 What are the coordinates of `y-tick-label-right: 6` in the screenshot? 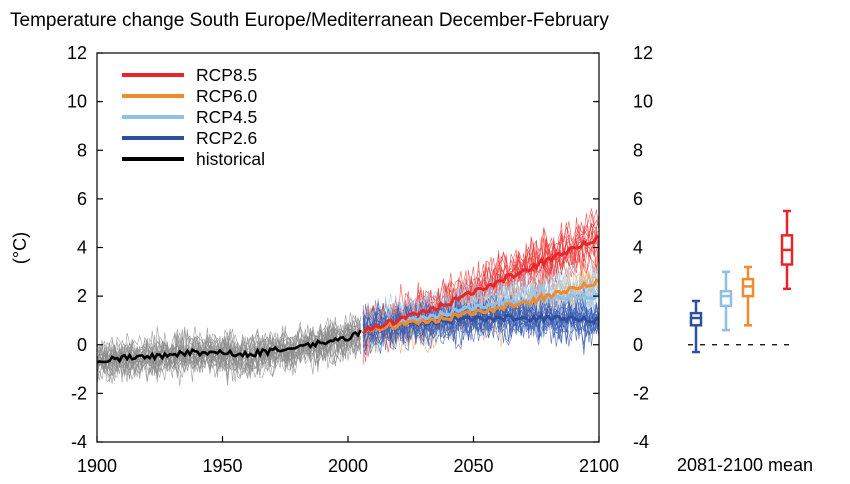 It's located at (638, 199).